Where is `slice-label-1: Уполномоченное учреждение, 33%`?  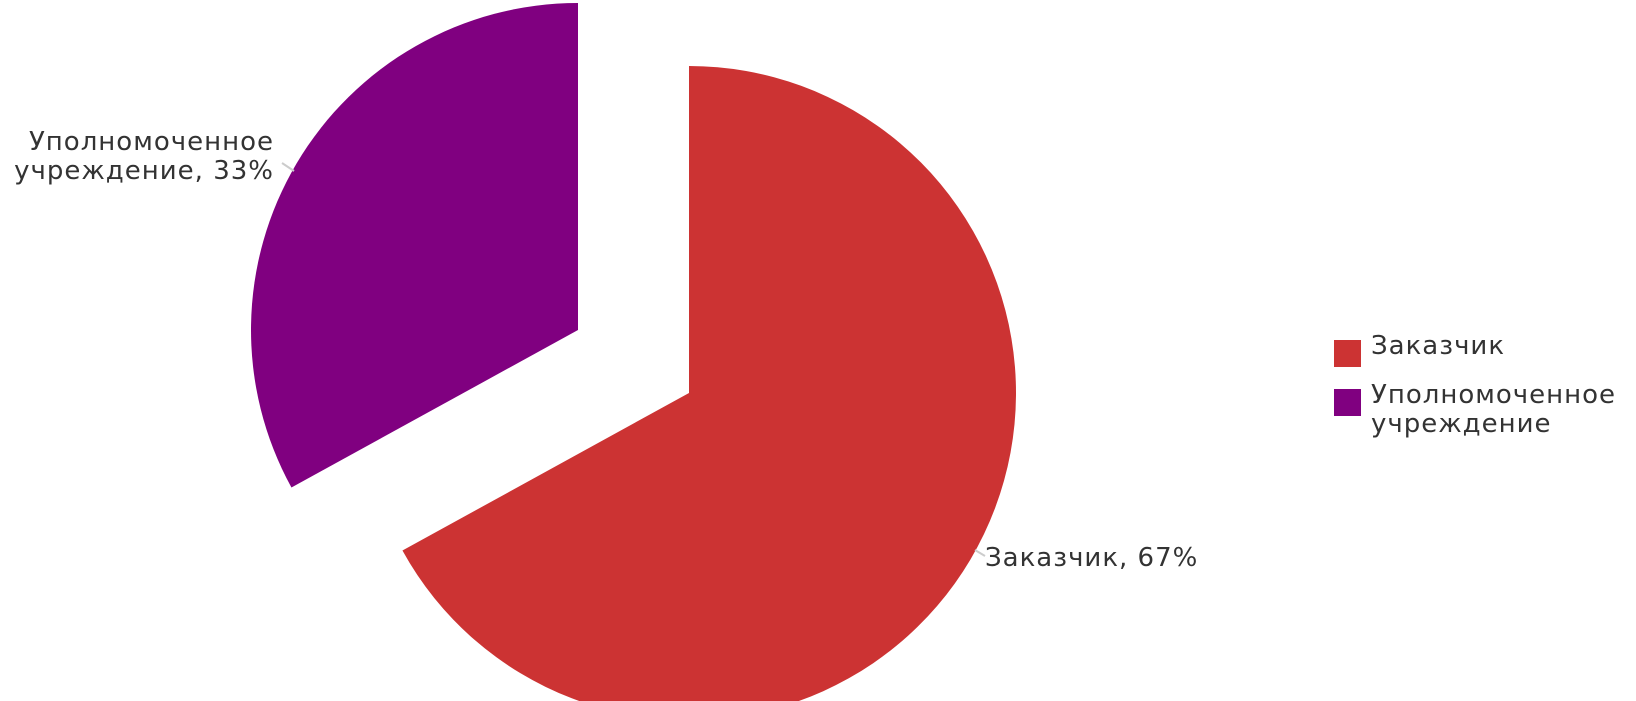 slice-label-1: Уполномоченное учреждение, 33% is located at coordinates (144, 156).